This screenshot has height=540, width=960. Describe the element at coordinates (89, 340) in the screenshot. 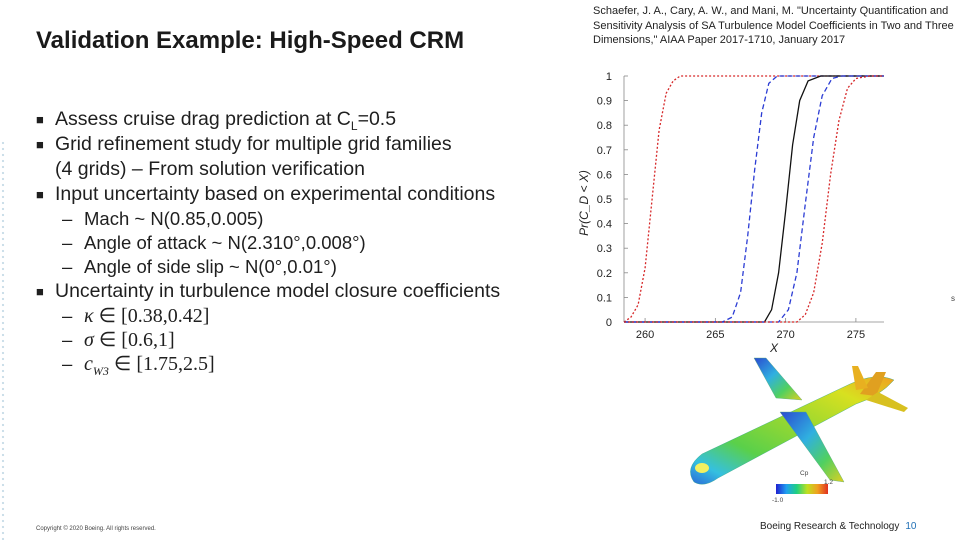

I see `sigma-symbol: σ` at that location.